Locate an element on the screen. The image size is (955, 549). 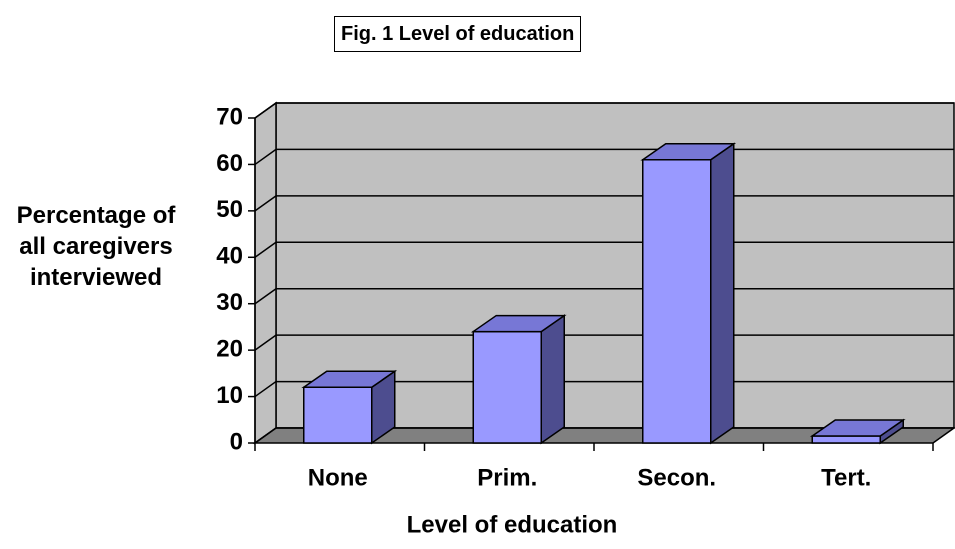
y-axis-label: Percentage of all caregivers interviewed is located at coordinates (96, 246).